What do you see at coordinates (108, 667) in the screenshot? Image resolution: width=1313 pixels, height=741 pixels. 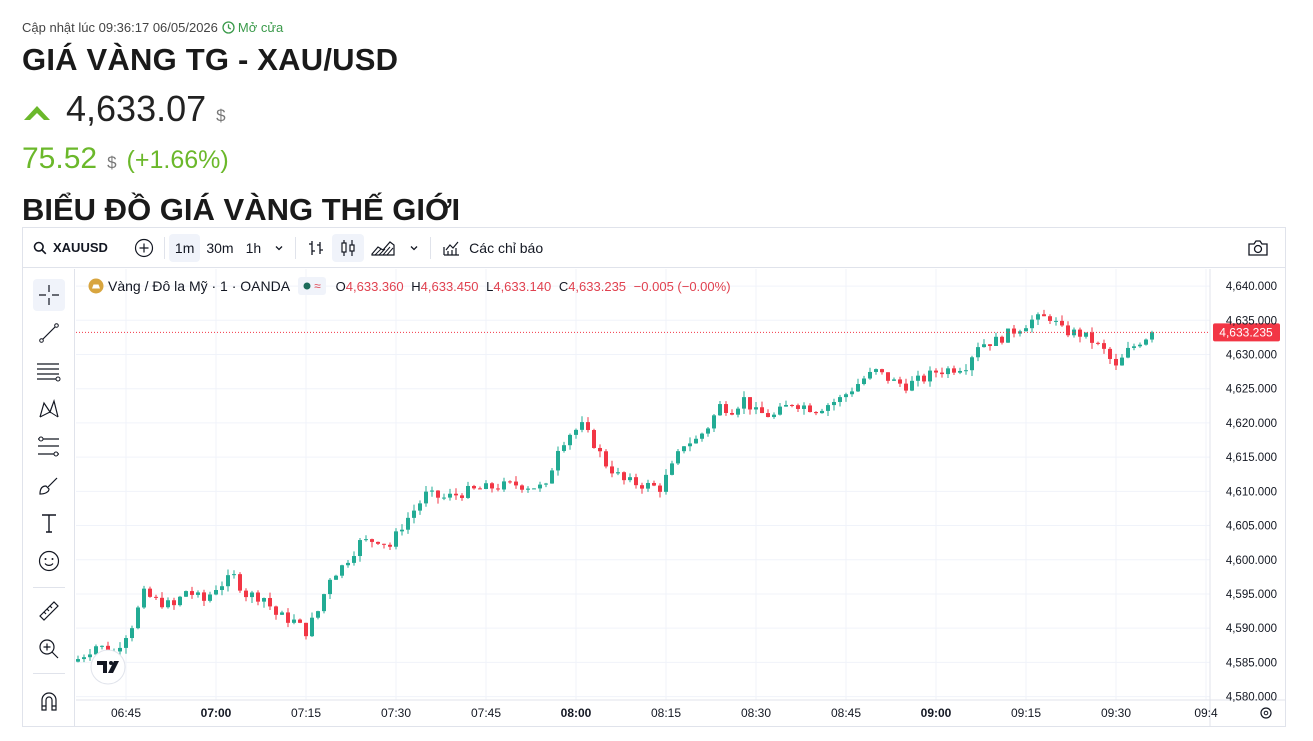 I see `tradingview-logo-icon` at bounding box center [108, 667].